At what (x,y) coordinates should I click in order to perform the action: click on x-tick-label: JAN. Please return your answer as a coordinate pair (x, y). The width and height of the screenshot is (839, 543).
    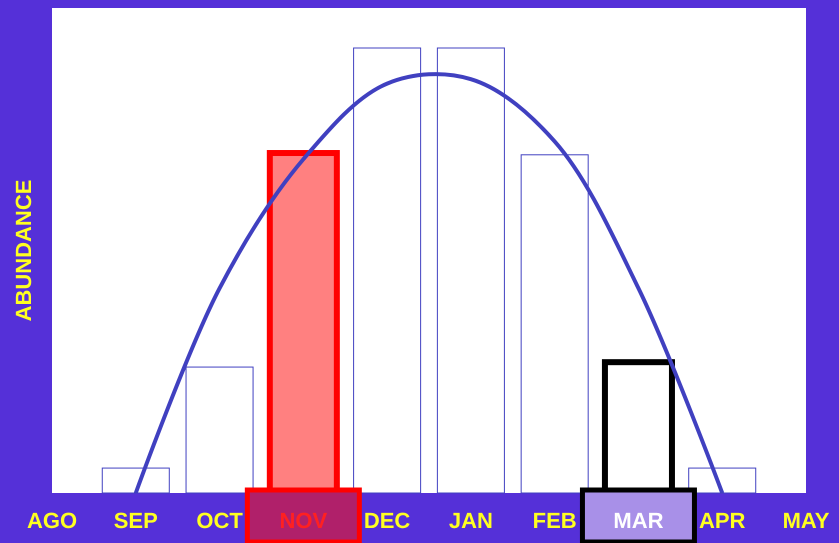
    Looking at the image, I should click on (470, 520).